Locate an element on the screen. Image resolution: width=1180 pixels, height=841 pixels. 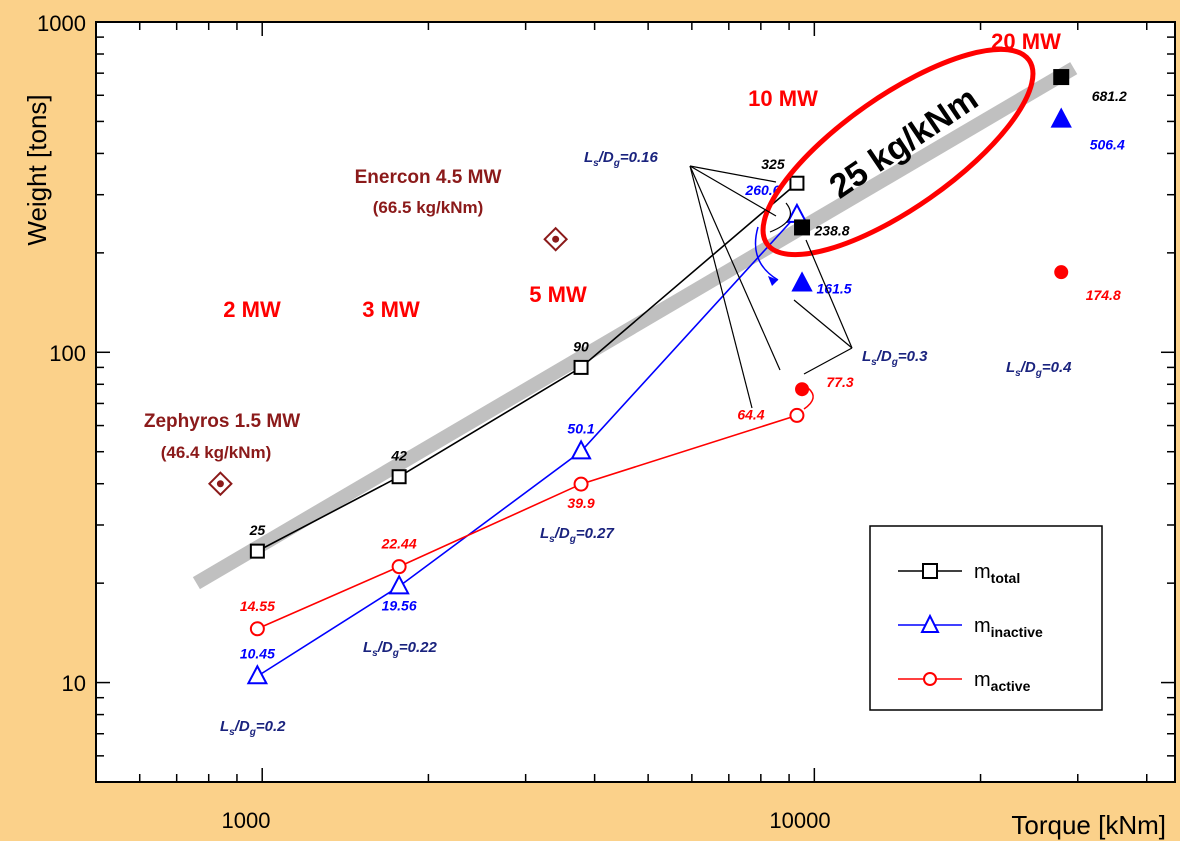
data-label-active: 39.9 is located at coordinates (580, 503).